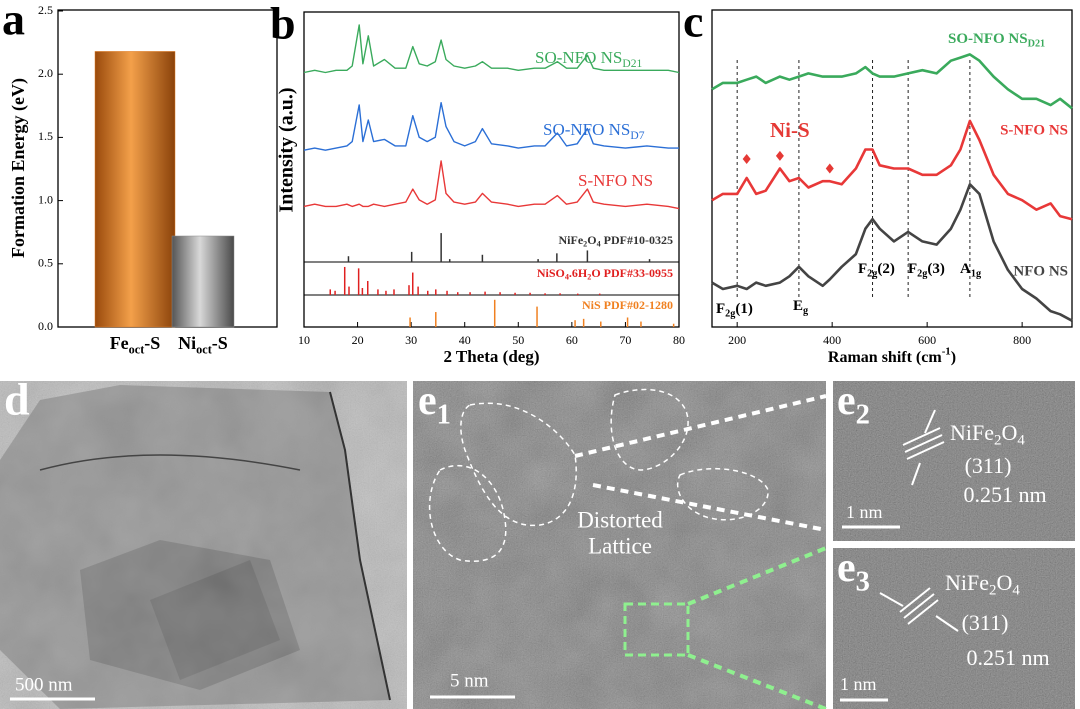  What do you see at coordinates (304, 340) in the screenshot?
I see `x-tick-label: 10` at bounding box center [304, 340].